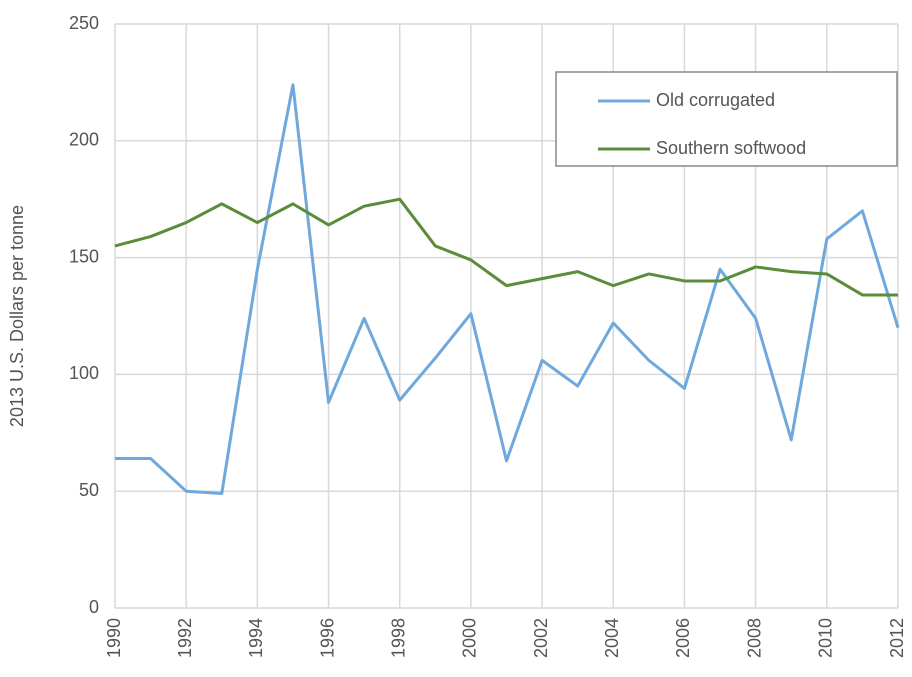  Describe the element at coordinates (683, 638) in the screenshot. I see `x-tick-label: 2006` at that location.